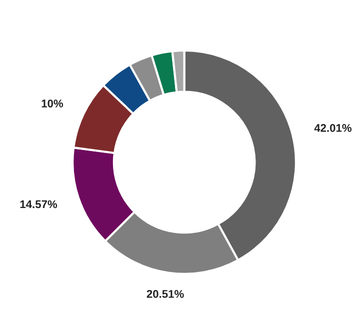  I want to click on data-label: 42.01%, so click(333, 128).